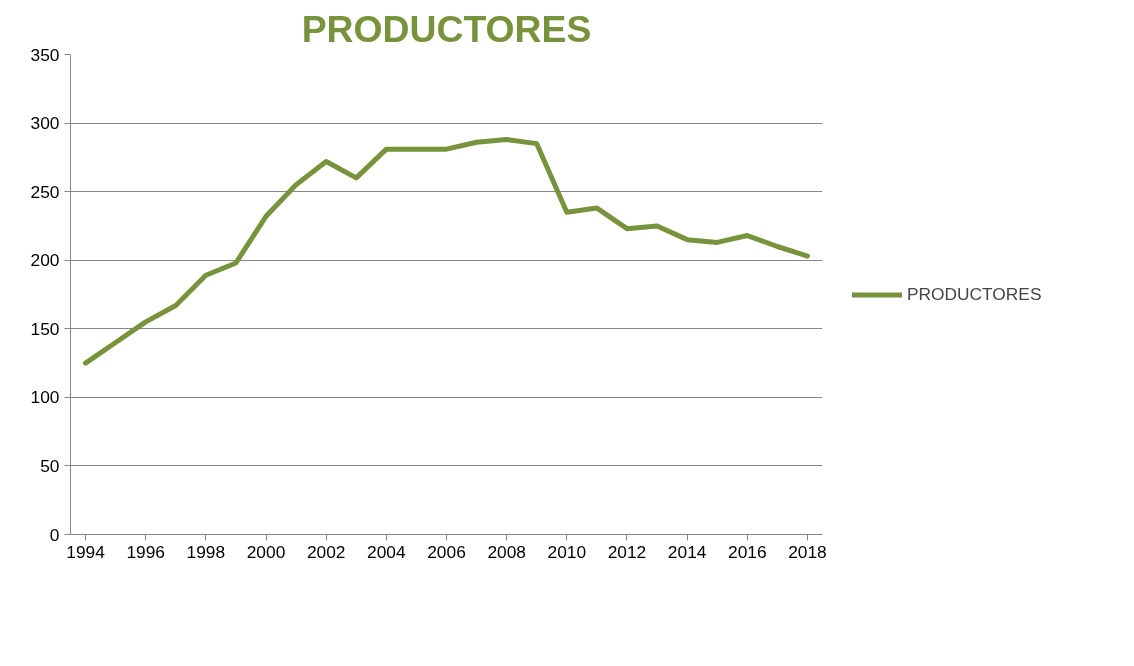  I want to click on x-tick-label: 2014, so click(687, 551).